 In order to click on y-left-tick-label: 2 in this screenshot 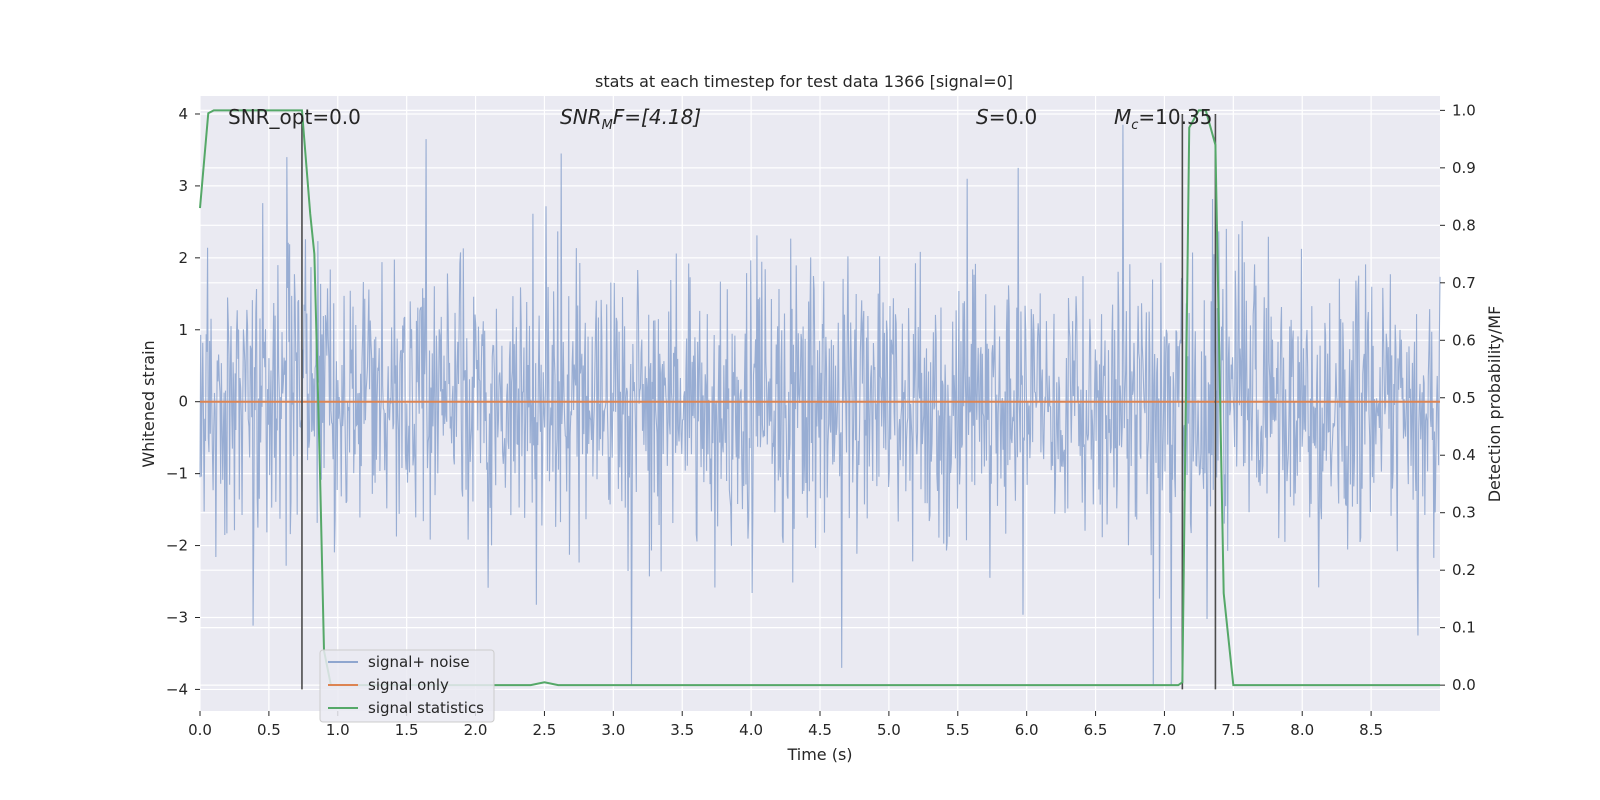, I will do `click(183, 258)`.